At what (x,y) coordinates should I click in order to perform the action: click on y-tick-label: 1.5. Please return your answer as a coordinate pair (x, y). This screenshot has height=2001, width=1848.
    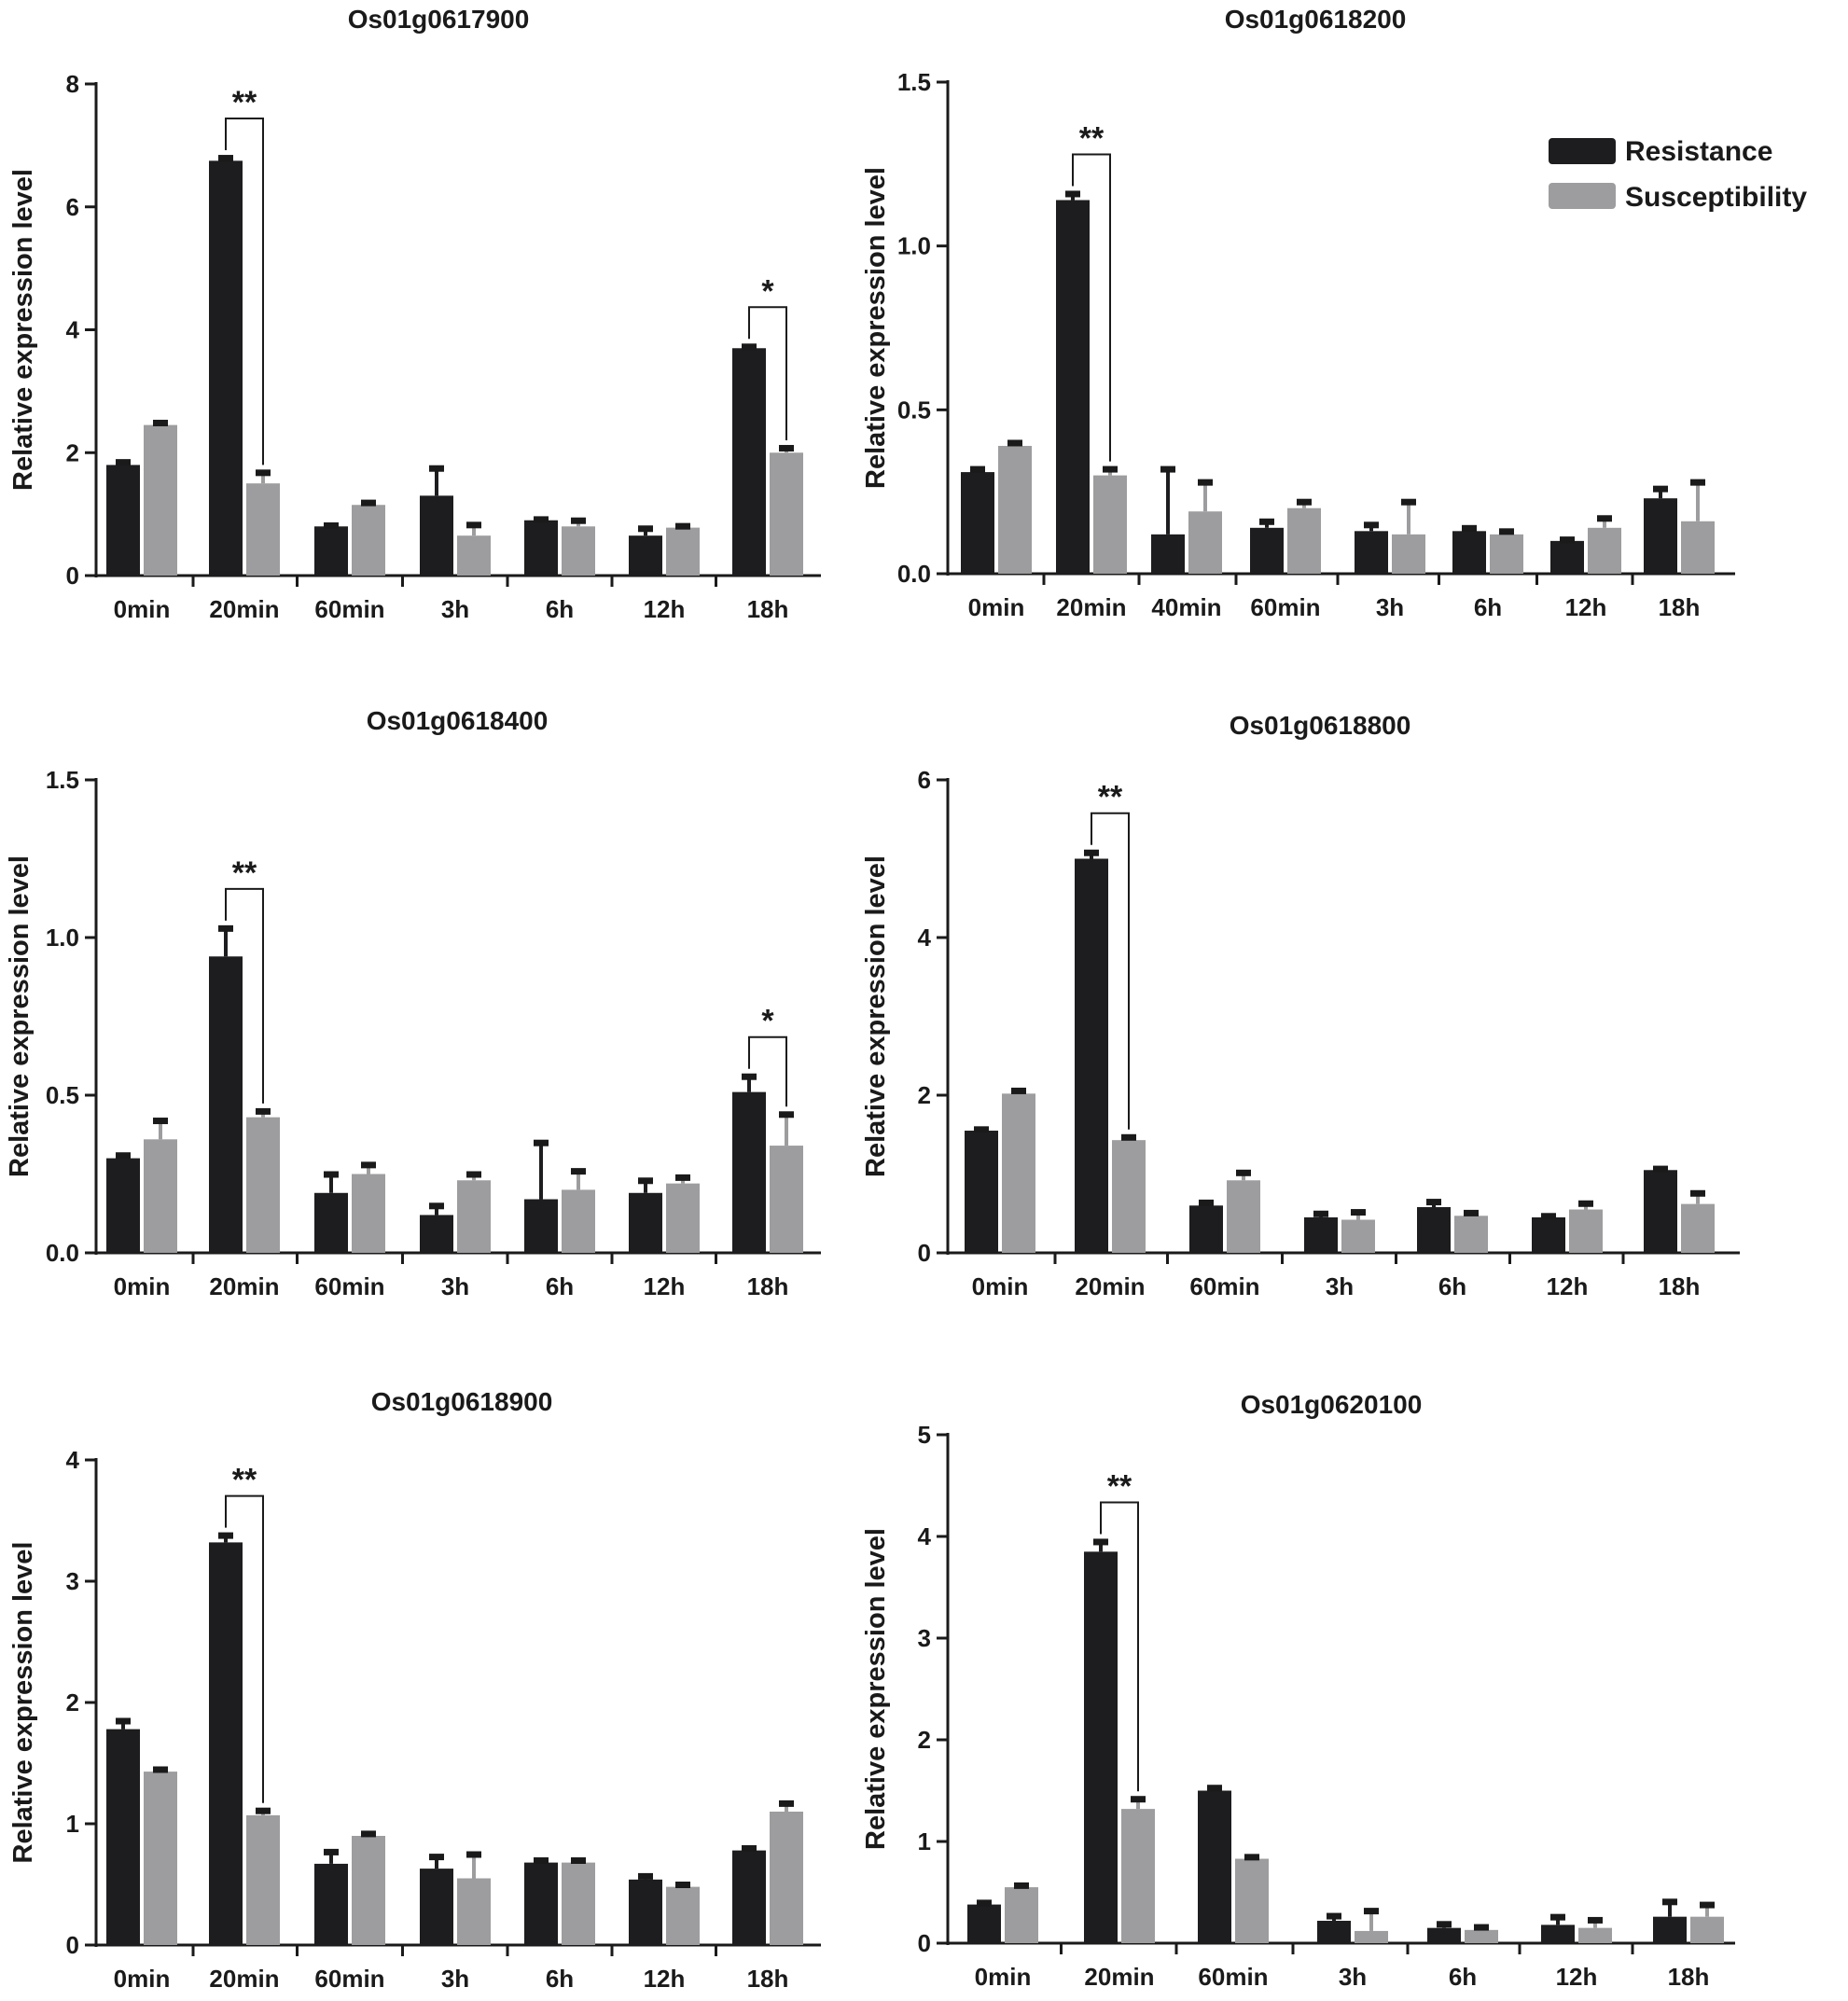
    Looking at the image, I should click on (914, 82).